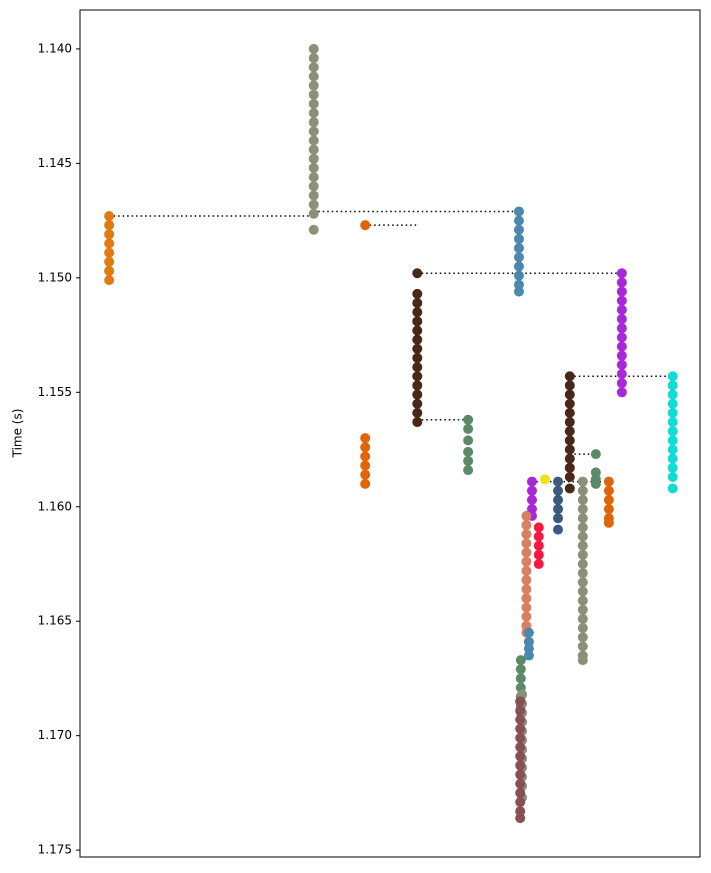 This screenshot has width=711, height=873. What do you see at coordinates (55, 392) in the screenshot?
I see `y-tick-label: 1.155` at bounding box center [55, 392].